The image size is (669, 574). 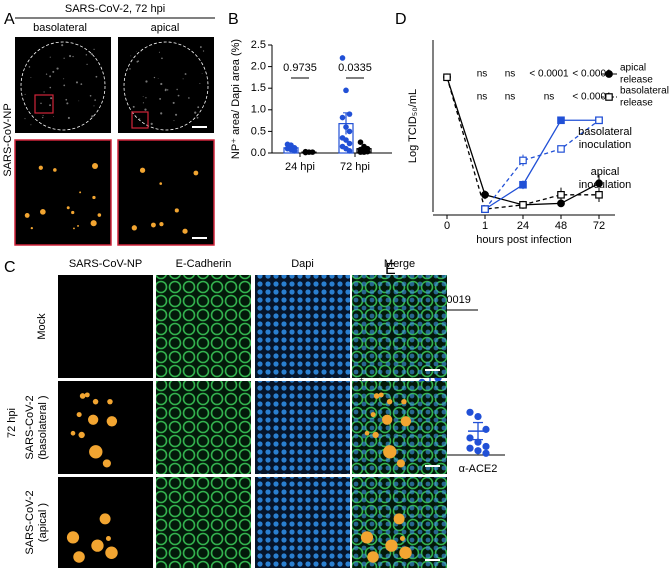 I want to click on y-axis-label: Log TCID₅₀/mL, so click(x=413, y=126).